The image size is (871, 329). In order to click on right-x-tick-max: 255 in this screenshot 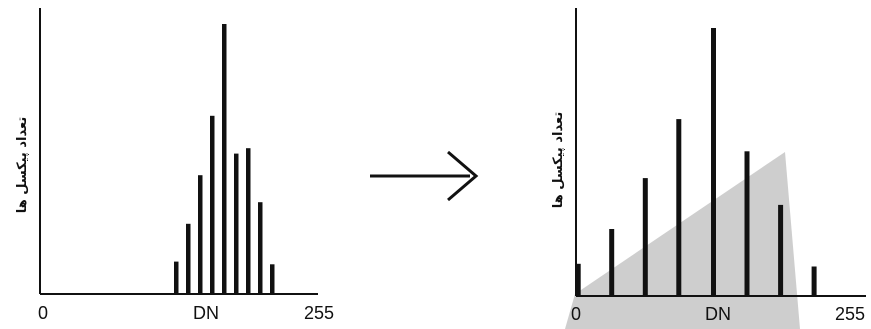, I will do `click(850, 314)`.